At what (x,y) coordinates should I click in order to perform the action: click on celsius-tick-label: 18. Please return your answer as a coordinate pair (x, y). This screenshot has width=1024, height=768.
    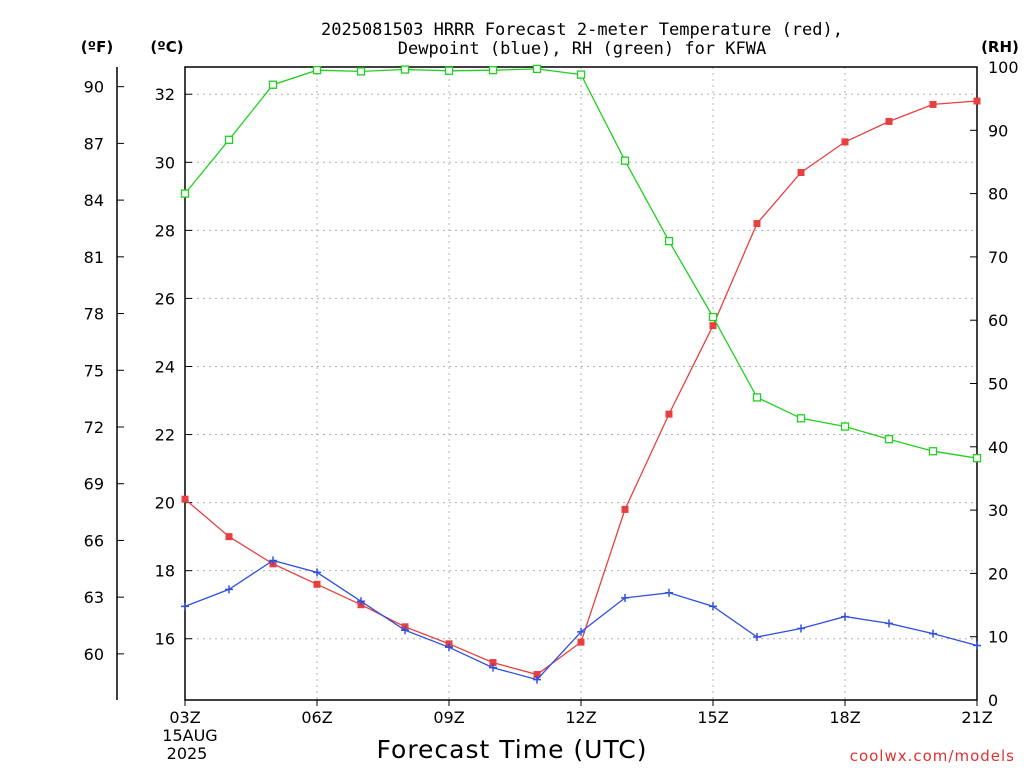
    Looking at the image, I should click on (165, 571).